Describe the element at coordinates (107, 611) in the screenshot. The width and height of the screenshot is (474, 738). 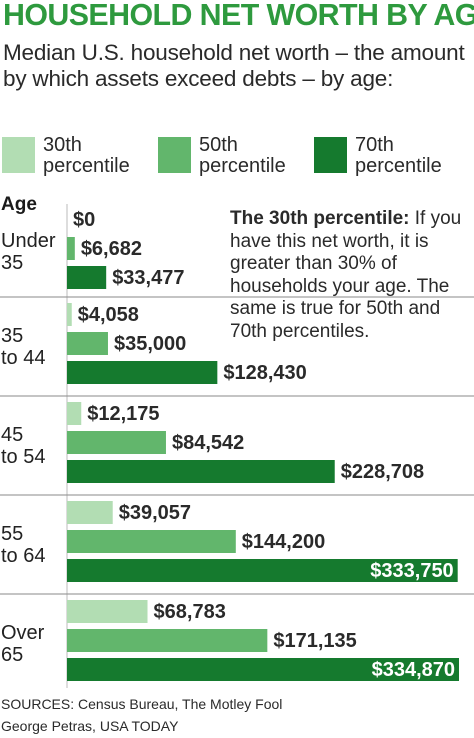
I see `bar-over-65-30th-percentile` at that location.